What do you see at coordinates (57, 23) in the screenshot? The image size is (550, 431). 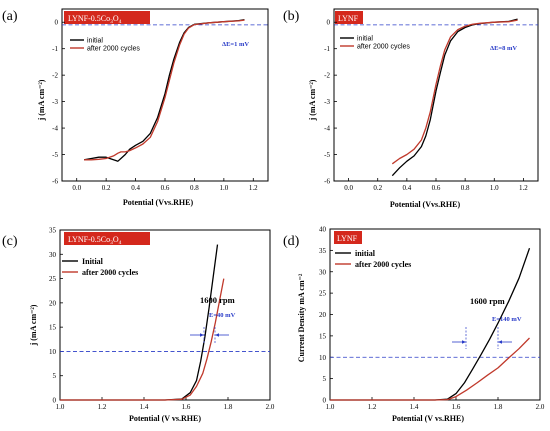 I see `y-tick-label-a-6: 0` at bounding box center [57, 23].